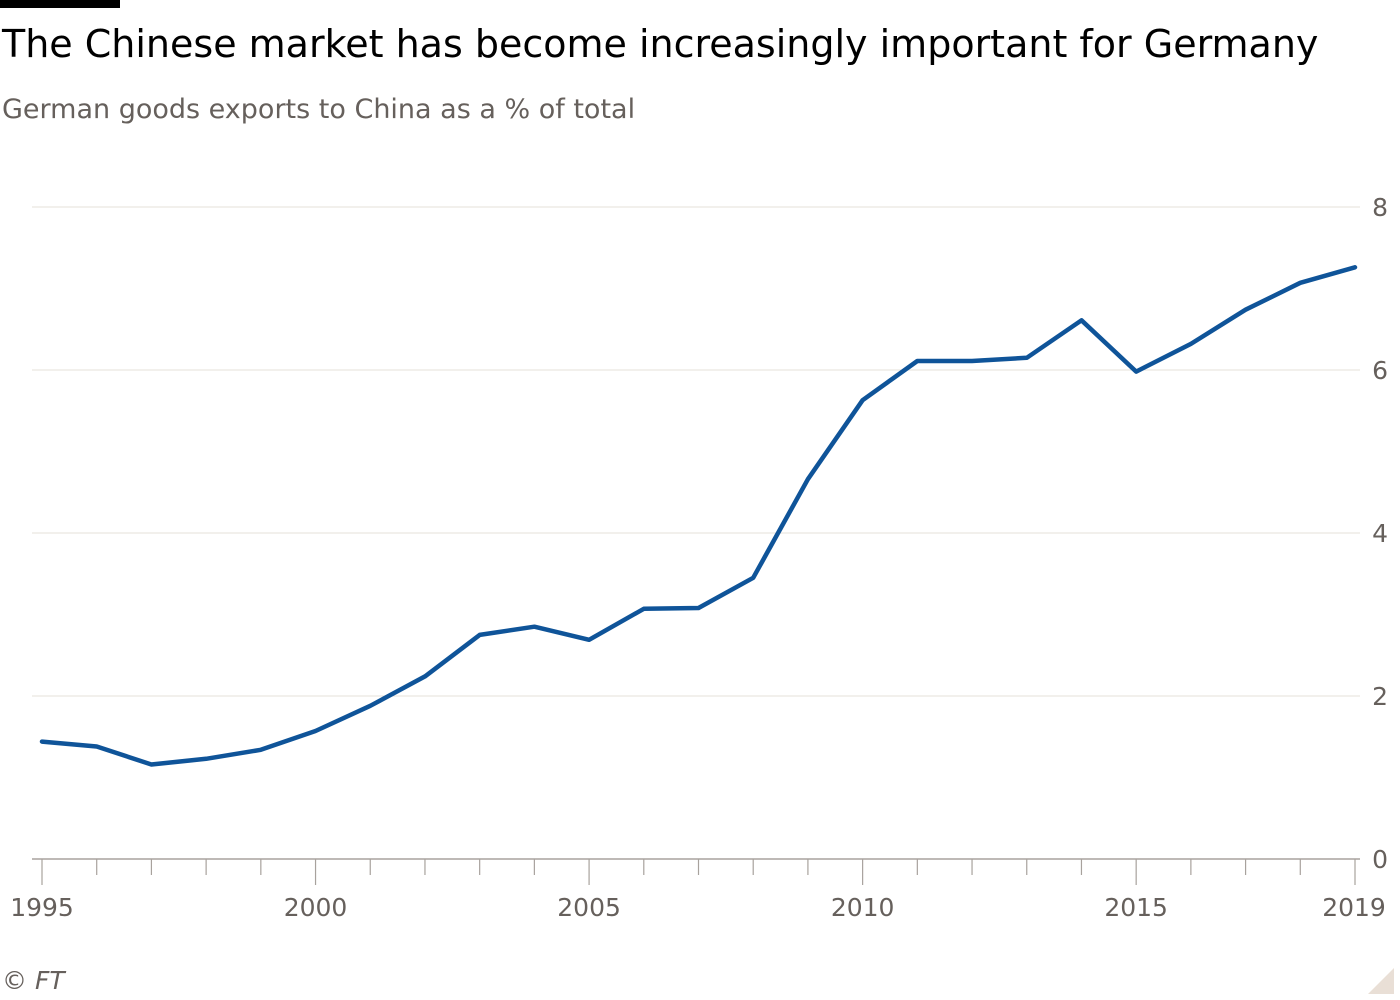 The width and height of the screenshot is (1400, 1000). Describe the element at coordinates (1380, 859) in the screenshot. I see `y-tick-label-0: 0` at that location.